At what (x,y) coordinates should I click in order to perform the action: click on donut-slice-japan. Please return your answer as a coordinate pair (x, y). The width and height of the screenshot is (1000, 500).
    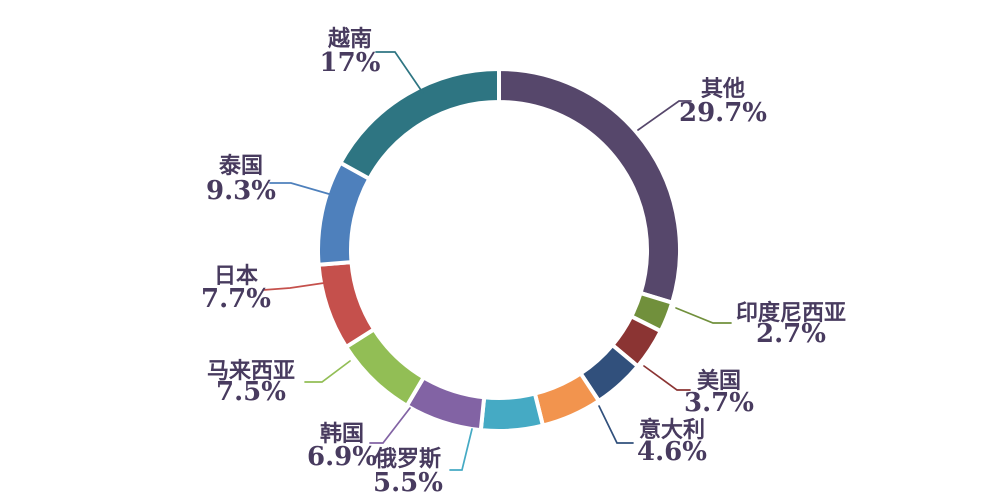
    Looking at the image, I should click on (346, 304).